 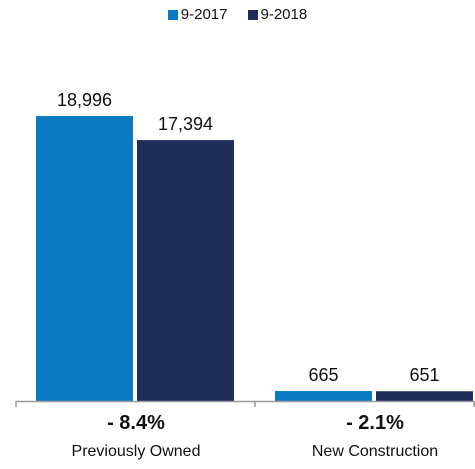 What do you see at coordinates (84, 100) in the screenshot?
I see `value-label-9-2017-0: 18,996` at bounding box center [84, 100].